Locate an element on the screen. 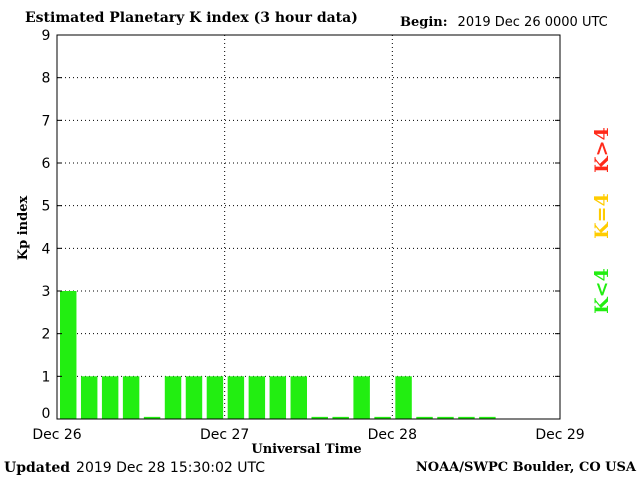  y-tick-label: 0 is located at coordinates (46, 414).